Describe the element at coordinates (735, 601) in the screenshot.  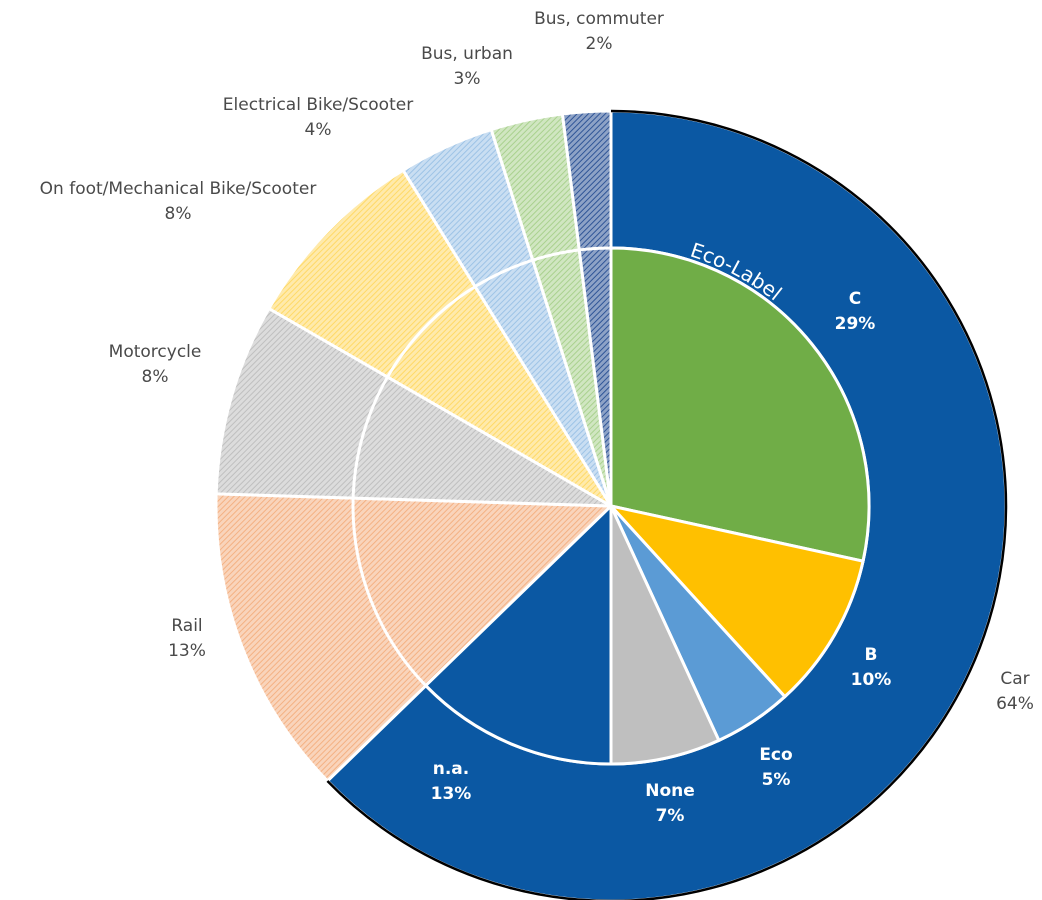
I see `inner-slice-b` at that location.